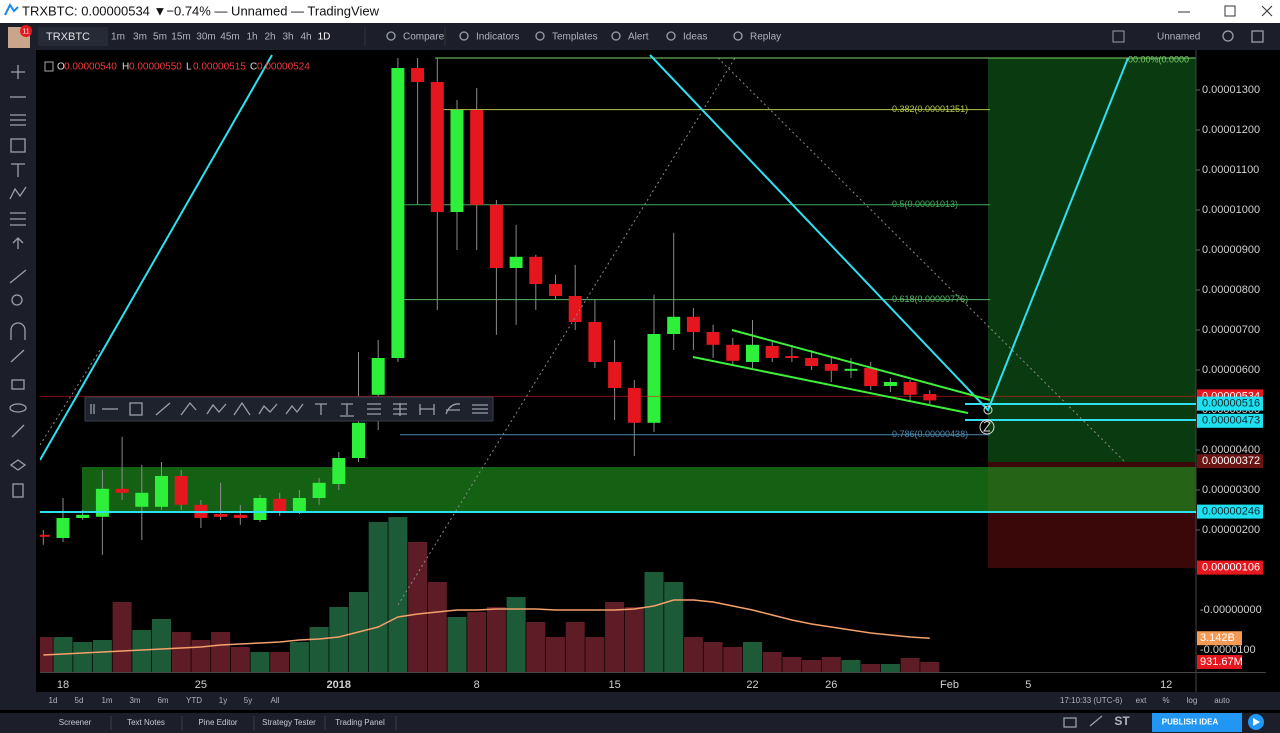 This screenshot has width=1280, height=733. I want to click on close-button, so click(1267, 11).